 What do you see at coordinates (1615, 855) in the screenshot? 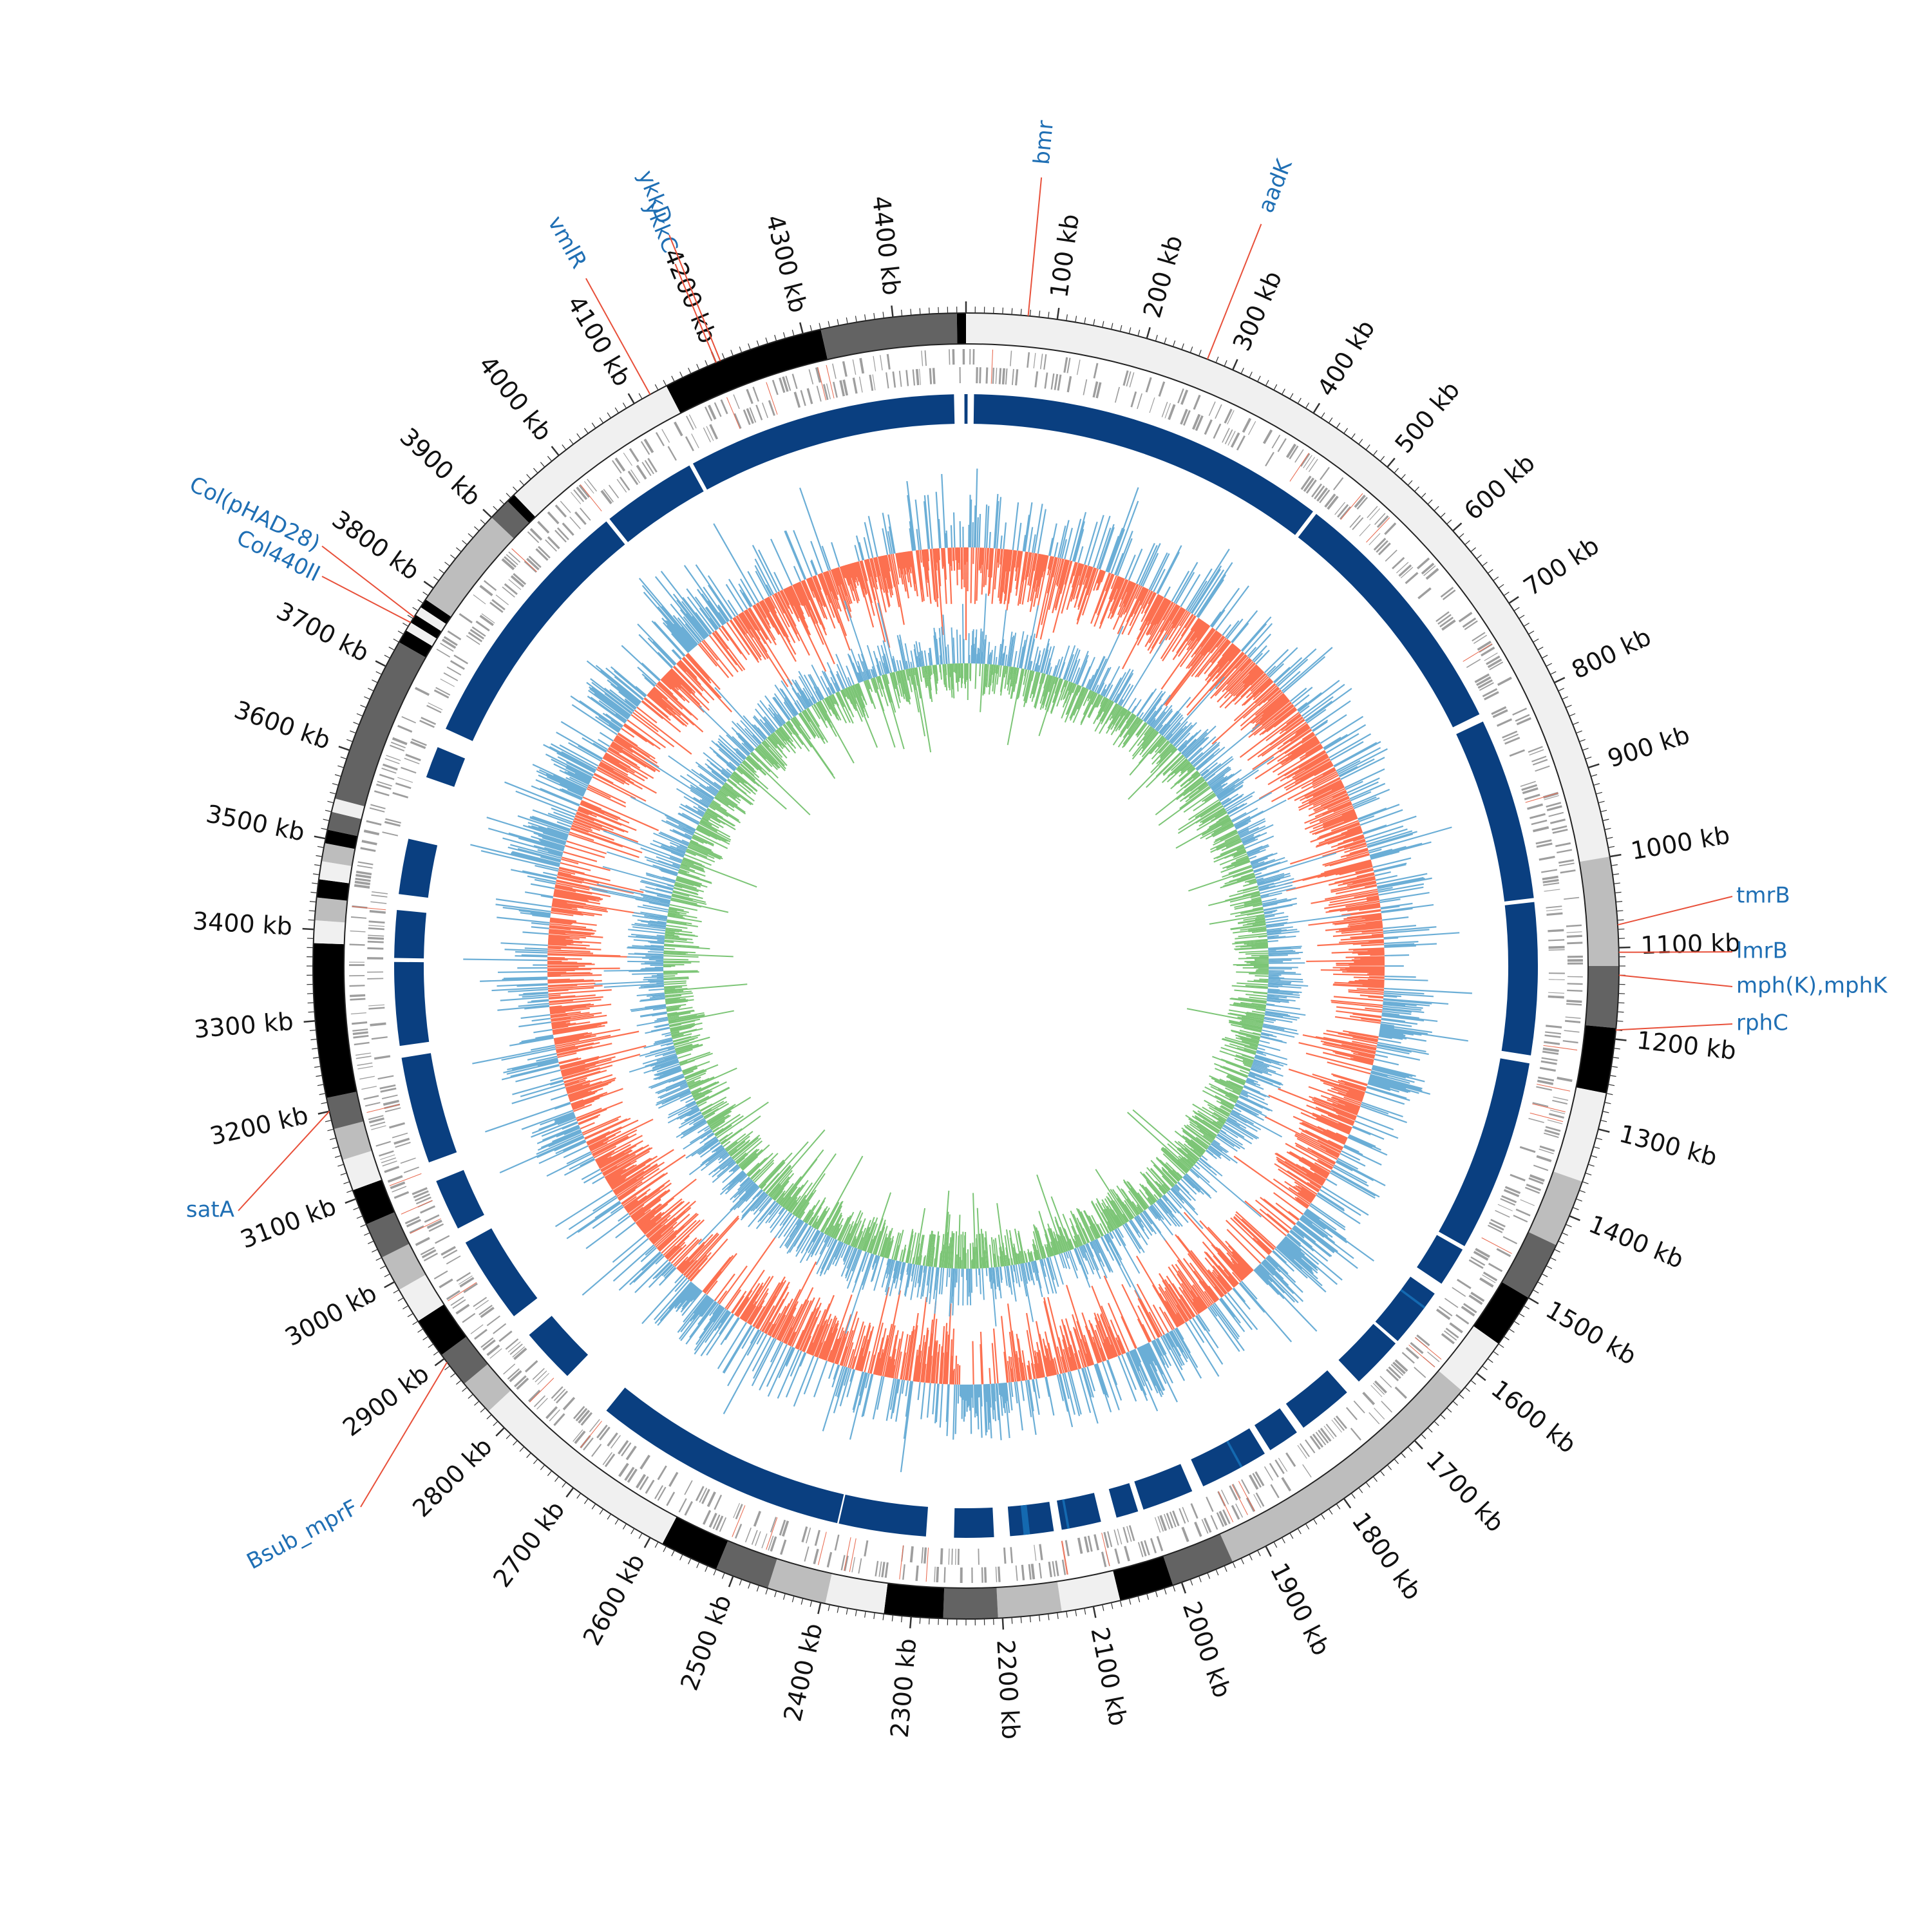
I see `major-tick` at bounding box center [1615, 855].